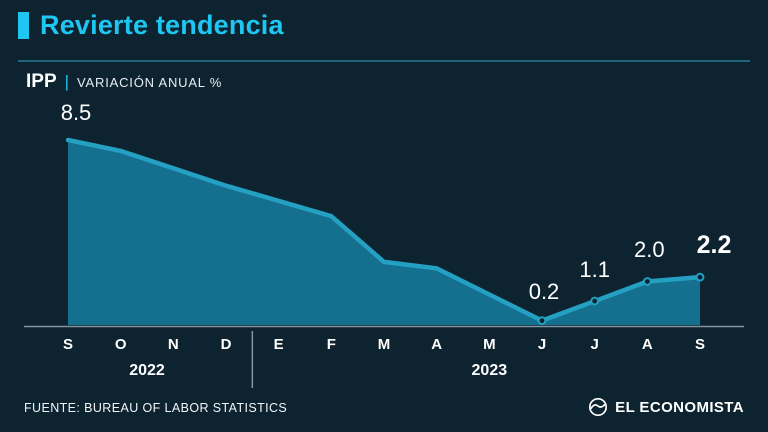 The image size is (768, 432). I want to click on title-bullet, so click(23, 25).